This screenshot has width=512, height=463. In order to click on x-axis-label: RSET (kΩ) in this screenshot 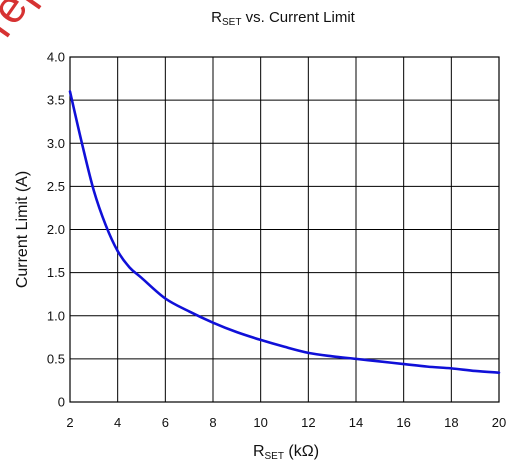, I will do `click(286, 452)`.